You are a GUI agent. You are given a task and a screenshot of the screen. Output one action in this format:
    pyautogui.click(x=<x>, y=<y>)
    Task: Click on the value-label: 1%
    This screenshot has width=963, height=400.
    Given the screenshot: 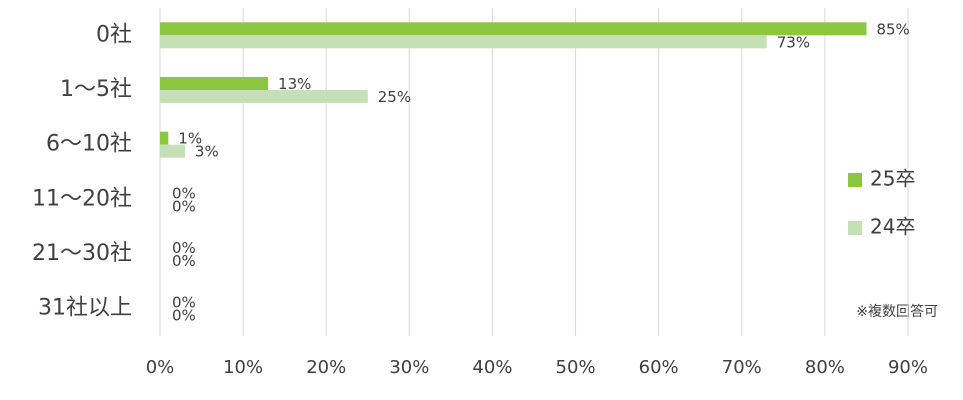 What is the action you would take?
    pyautogui.click(x=190, y=139)
    